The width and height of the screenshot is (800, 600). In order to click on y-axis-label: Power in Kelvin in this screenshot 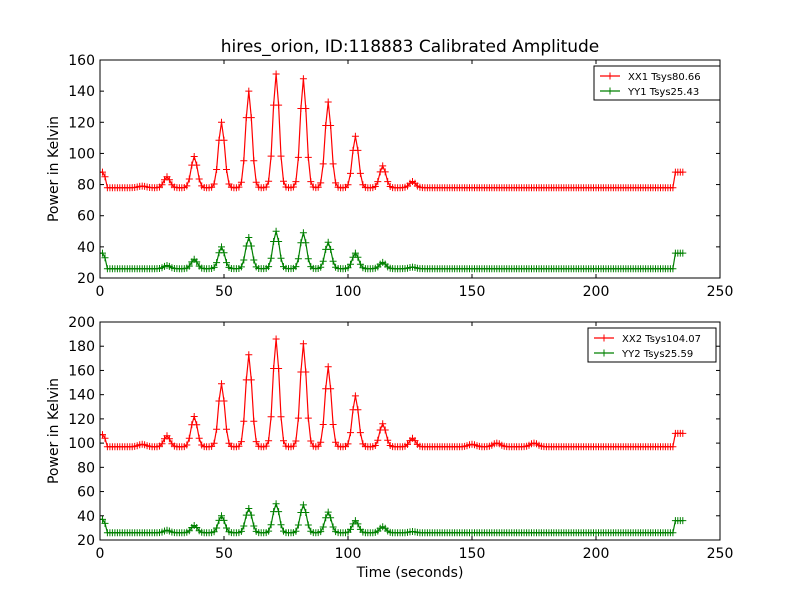, I will do `click(54, 169)`.